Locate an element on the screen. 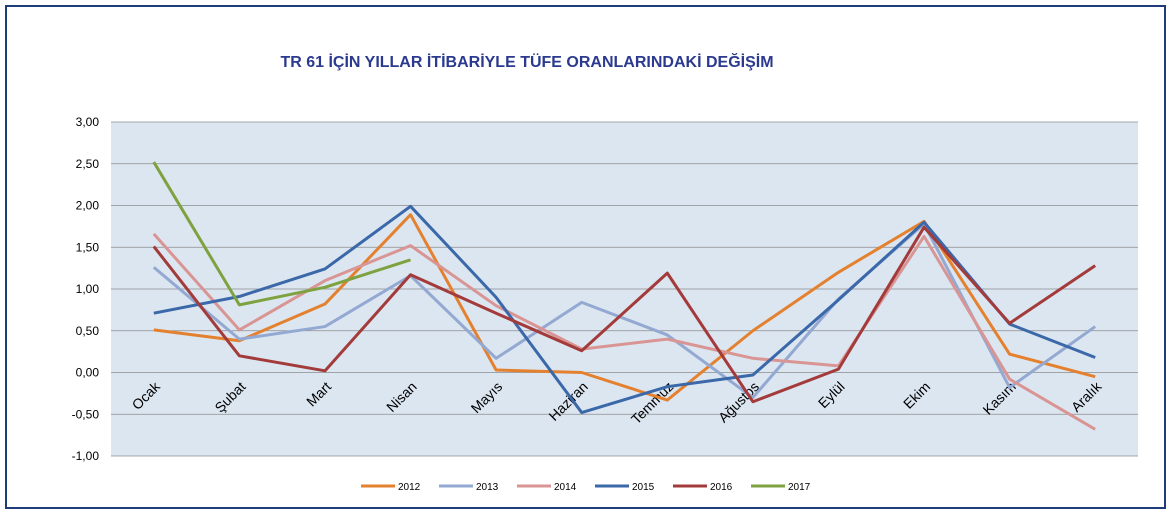  y-tick-label: 2,00 is located at coordinates (88, 206).